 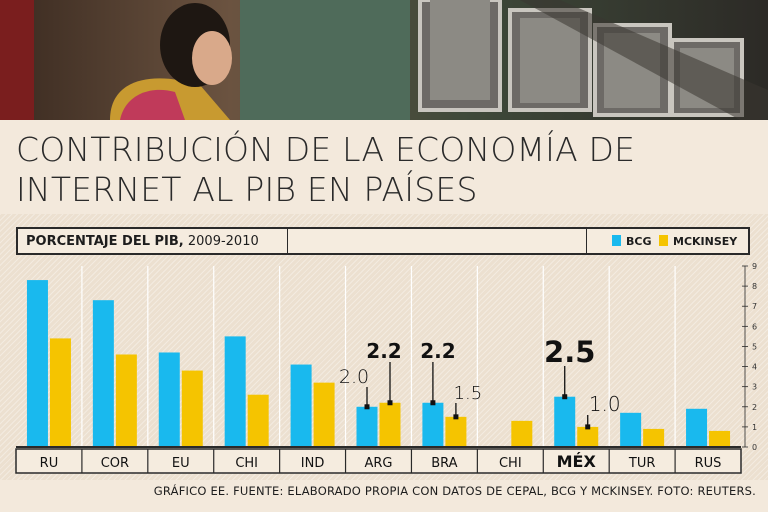 What do you see at coordinates (754, 447) in the screenshot?
I see `y-tick-label: 0` at bounding box center [754, 447].